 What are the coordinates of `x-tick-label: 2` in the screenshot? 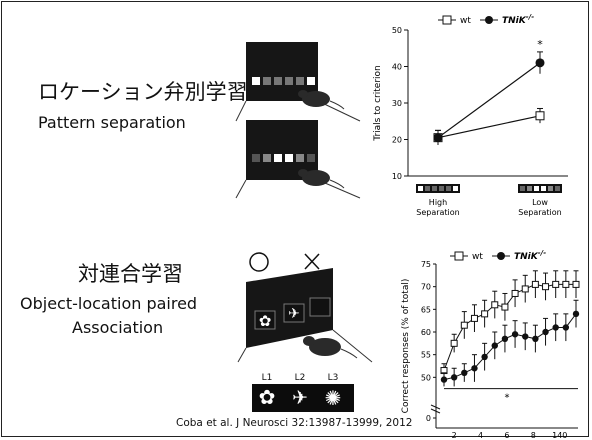 It's located at (454, 435).